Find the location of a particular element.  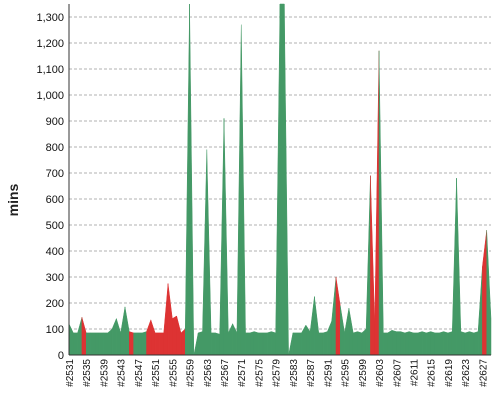

y-tick-label: 100 is located at coordinates (55, 330).